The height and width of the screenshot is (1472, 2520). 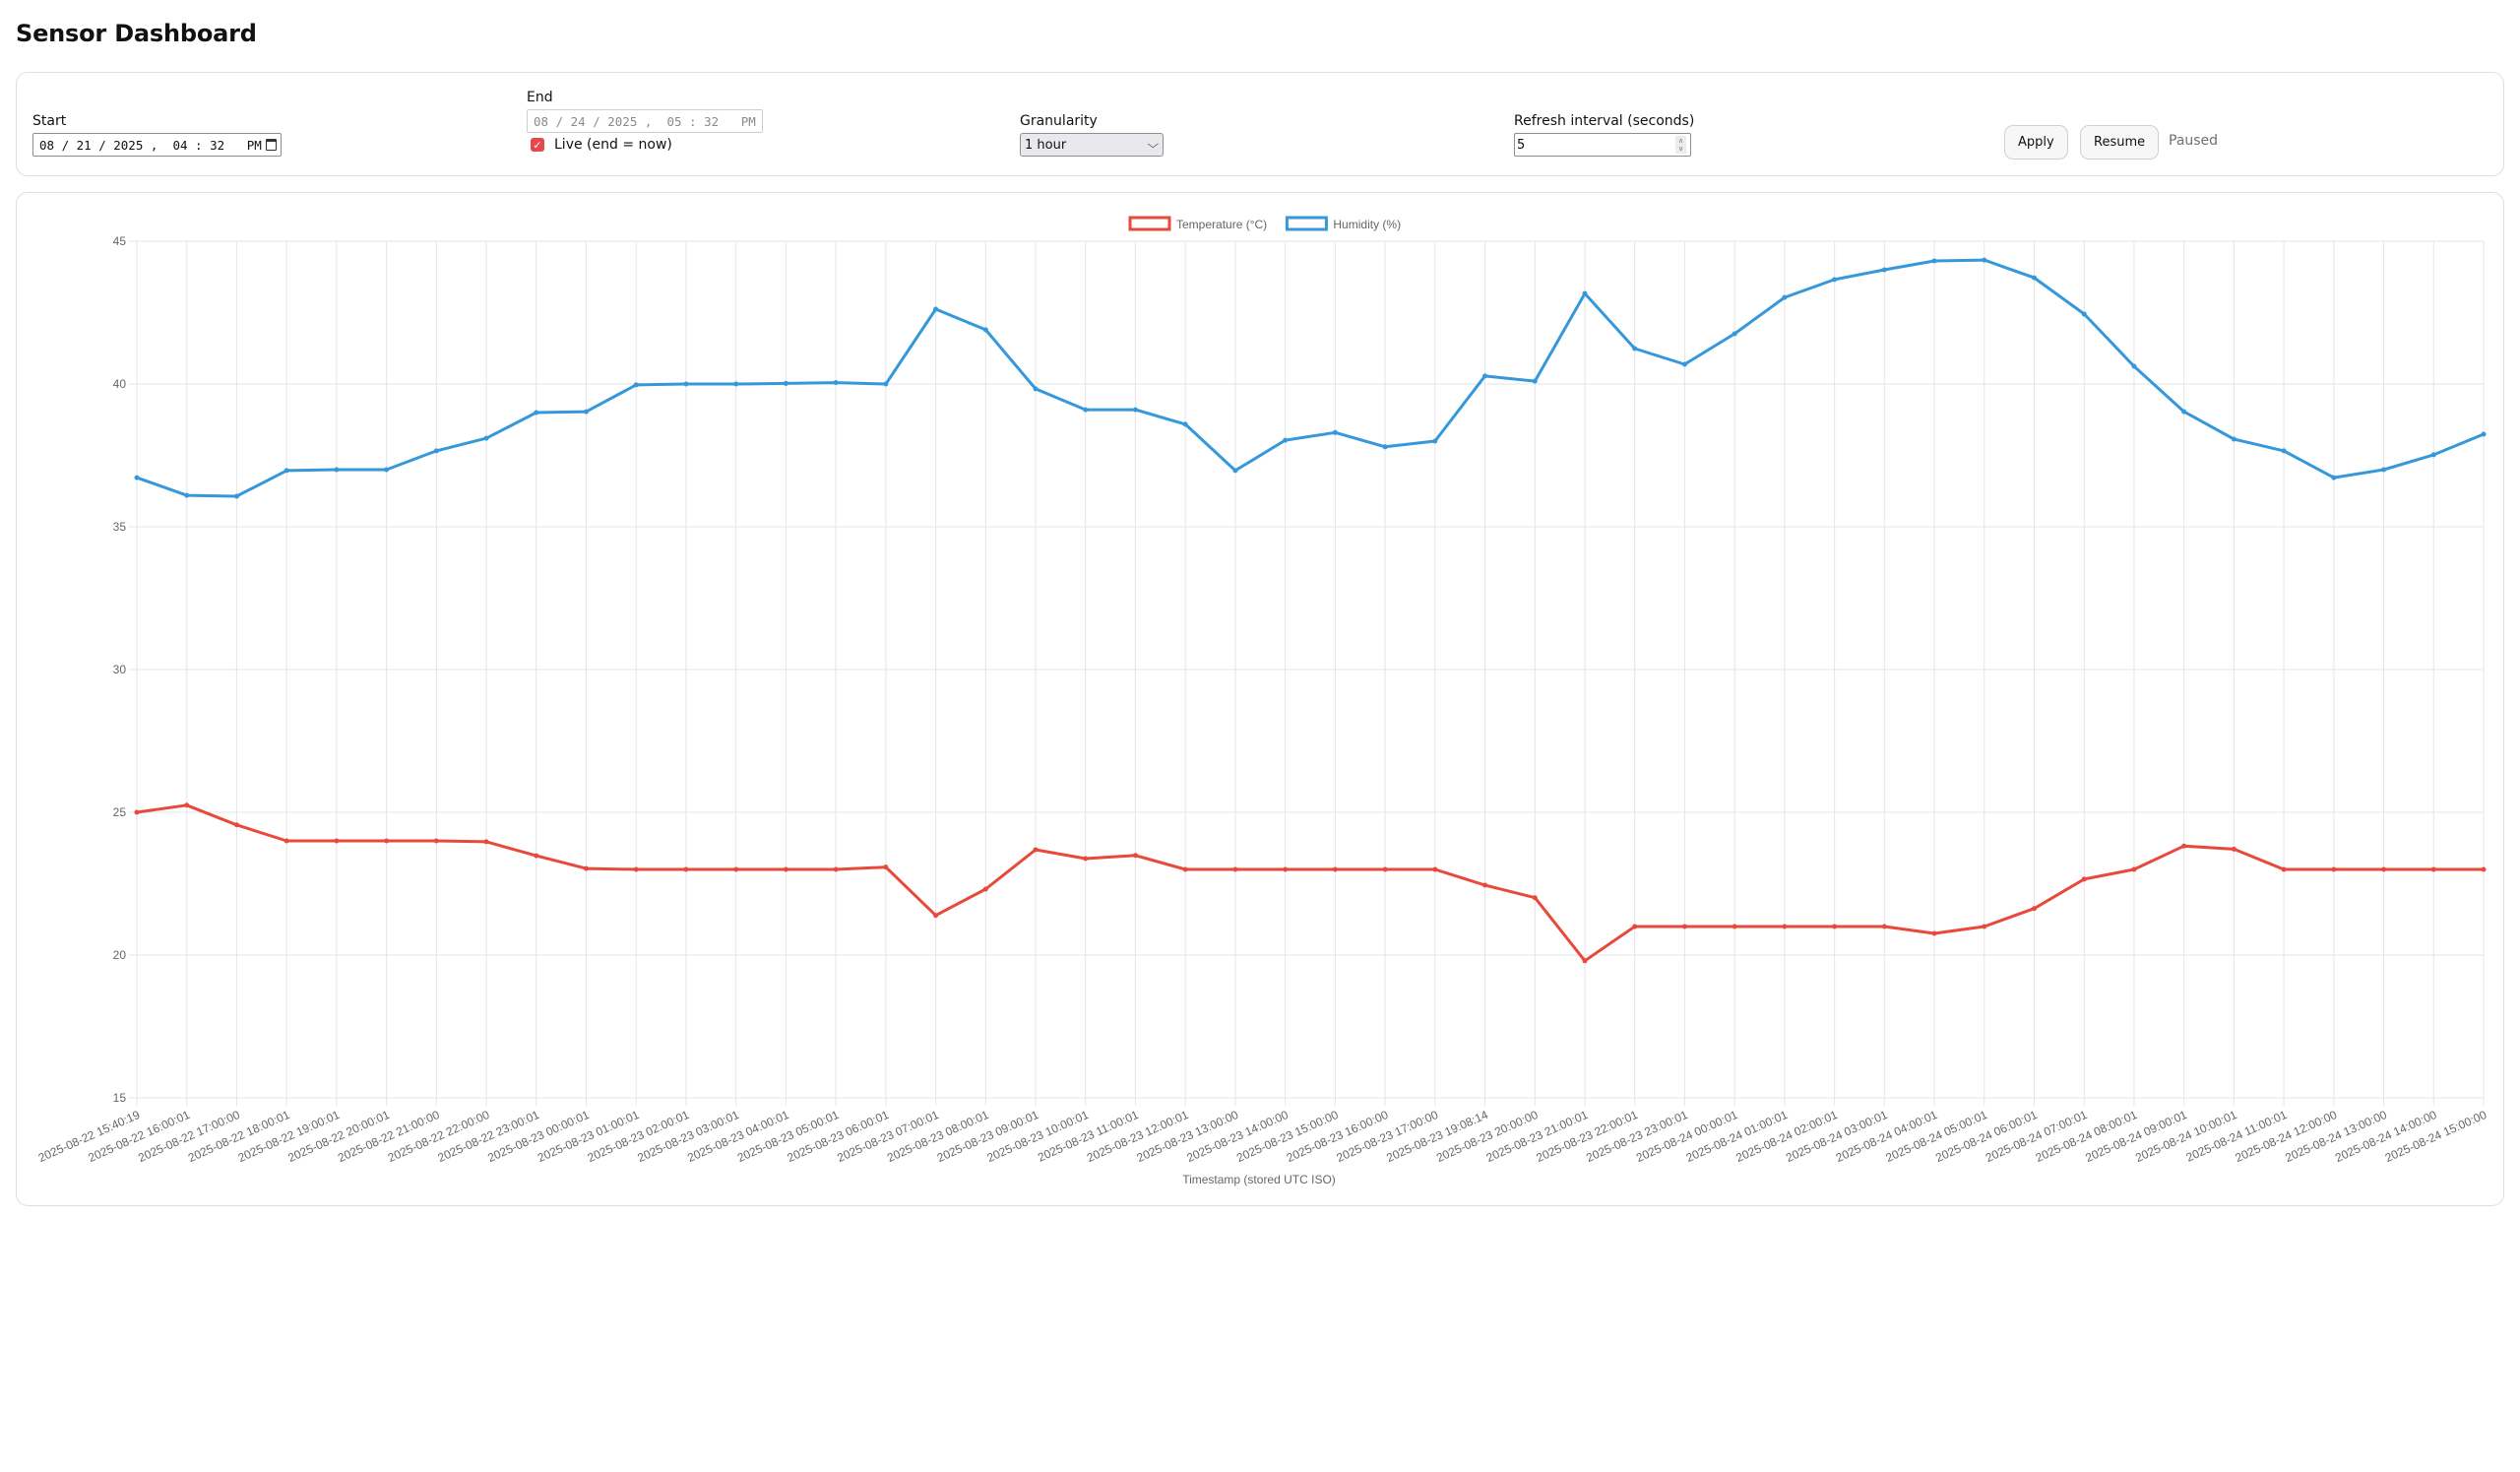 What do you see at coordinates (2036, 142) in the screenshot?
I see `apply-button: Apply` at bounding box center [2036, 142].